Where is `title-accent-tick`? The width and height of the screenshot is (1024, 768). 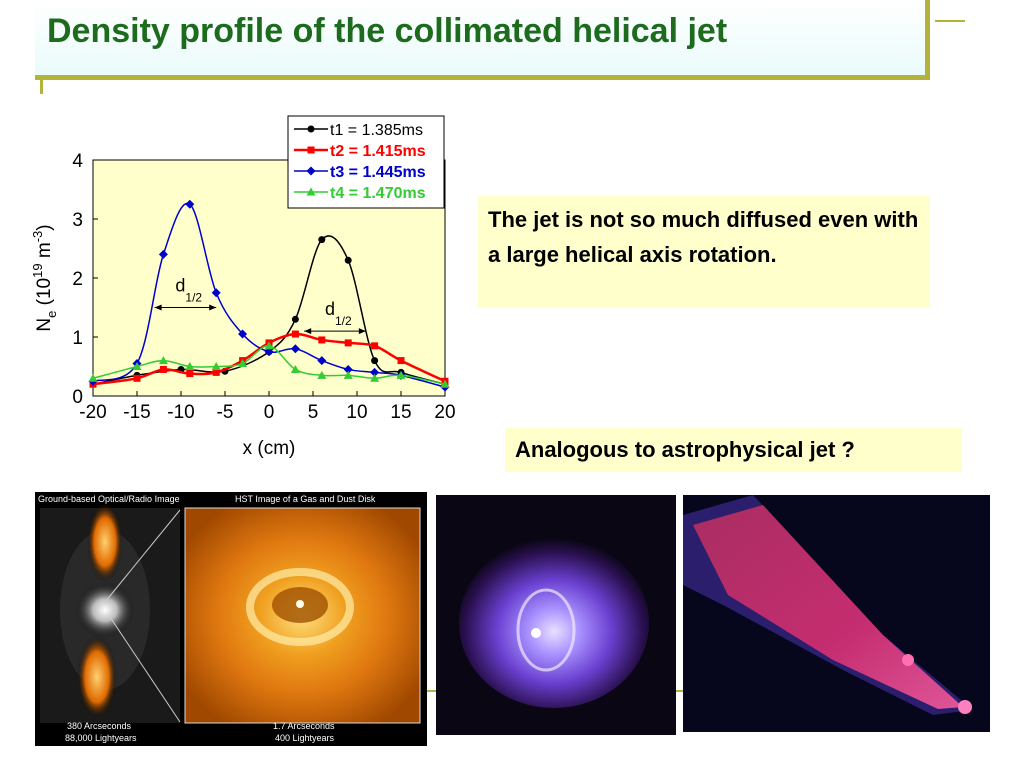 title-accent-tick is located at coordinates (41, 87).